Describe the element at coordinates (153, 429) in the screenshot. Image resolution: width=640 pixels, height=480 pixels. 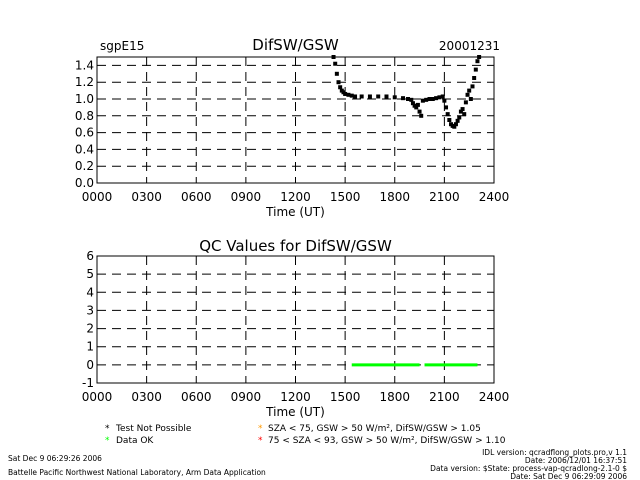
I see `legend-label-test-not-possible: Test Not Possible` at that location.